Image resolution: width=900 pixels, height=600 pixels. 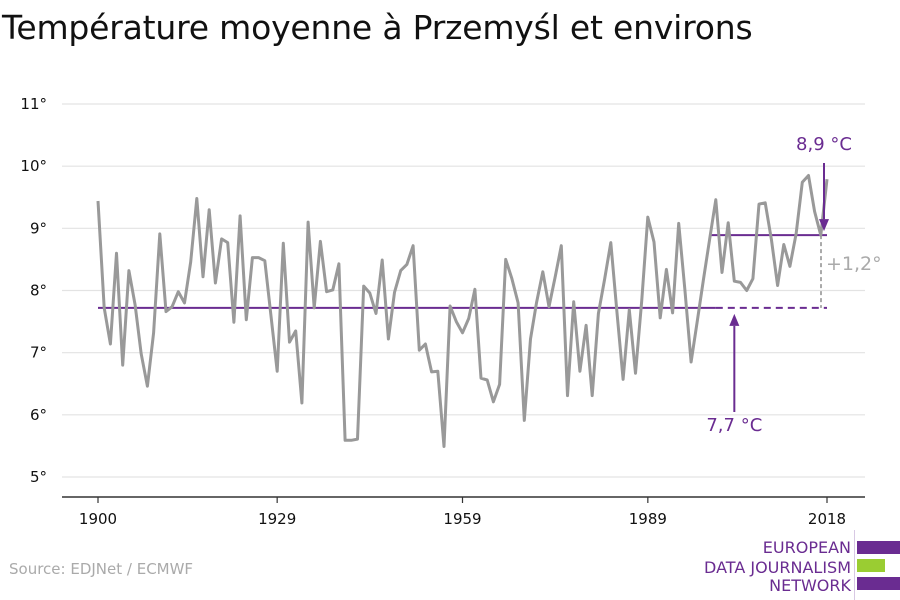 What do you see at coordinates (648, 519) in the screenshot?
I see `x-tick-label: 1989` at bounding box center [648, 519].